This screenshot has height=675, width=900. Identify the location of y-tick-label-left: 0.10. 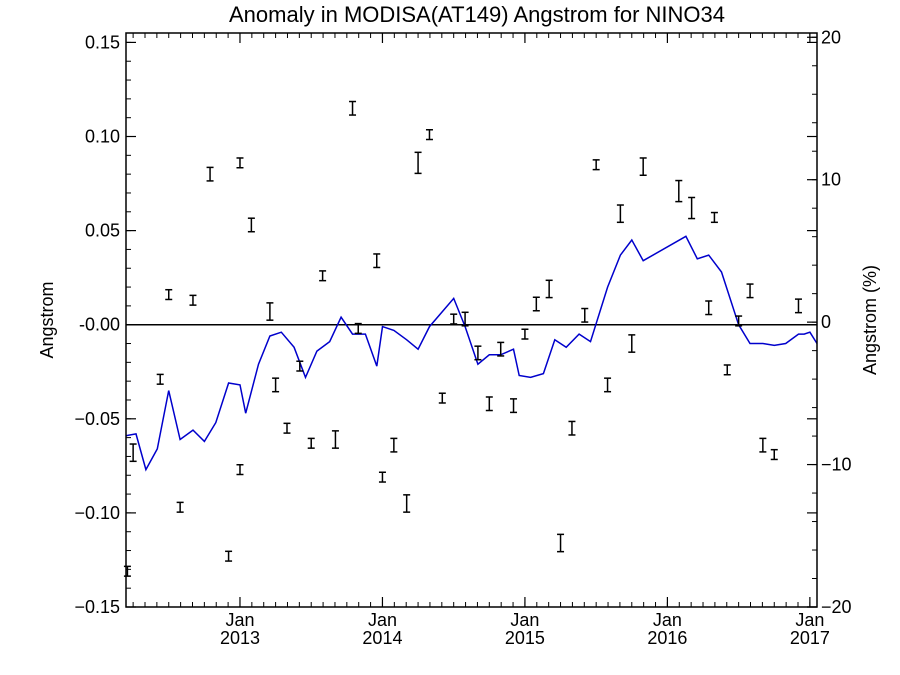
(102, 137).